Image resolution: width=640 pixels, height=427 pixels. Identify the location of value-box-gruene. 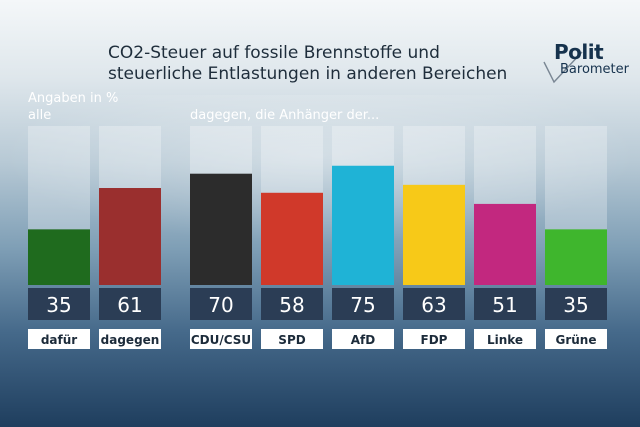
(576, 304).